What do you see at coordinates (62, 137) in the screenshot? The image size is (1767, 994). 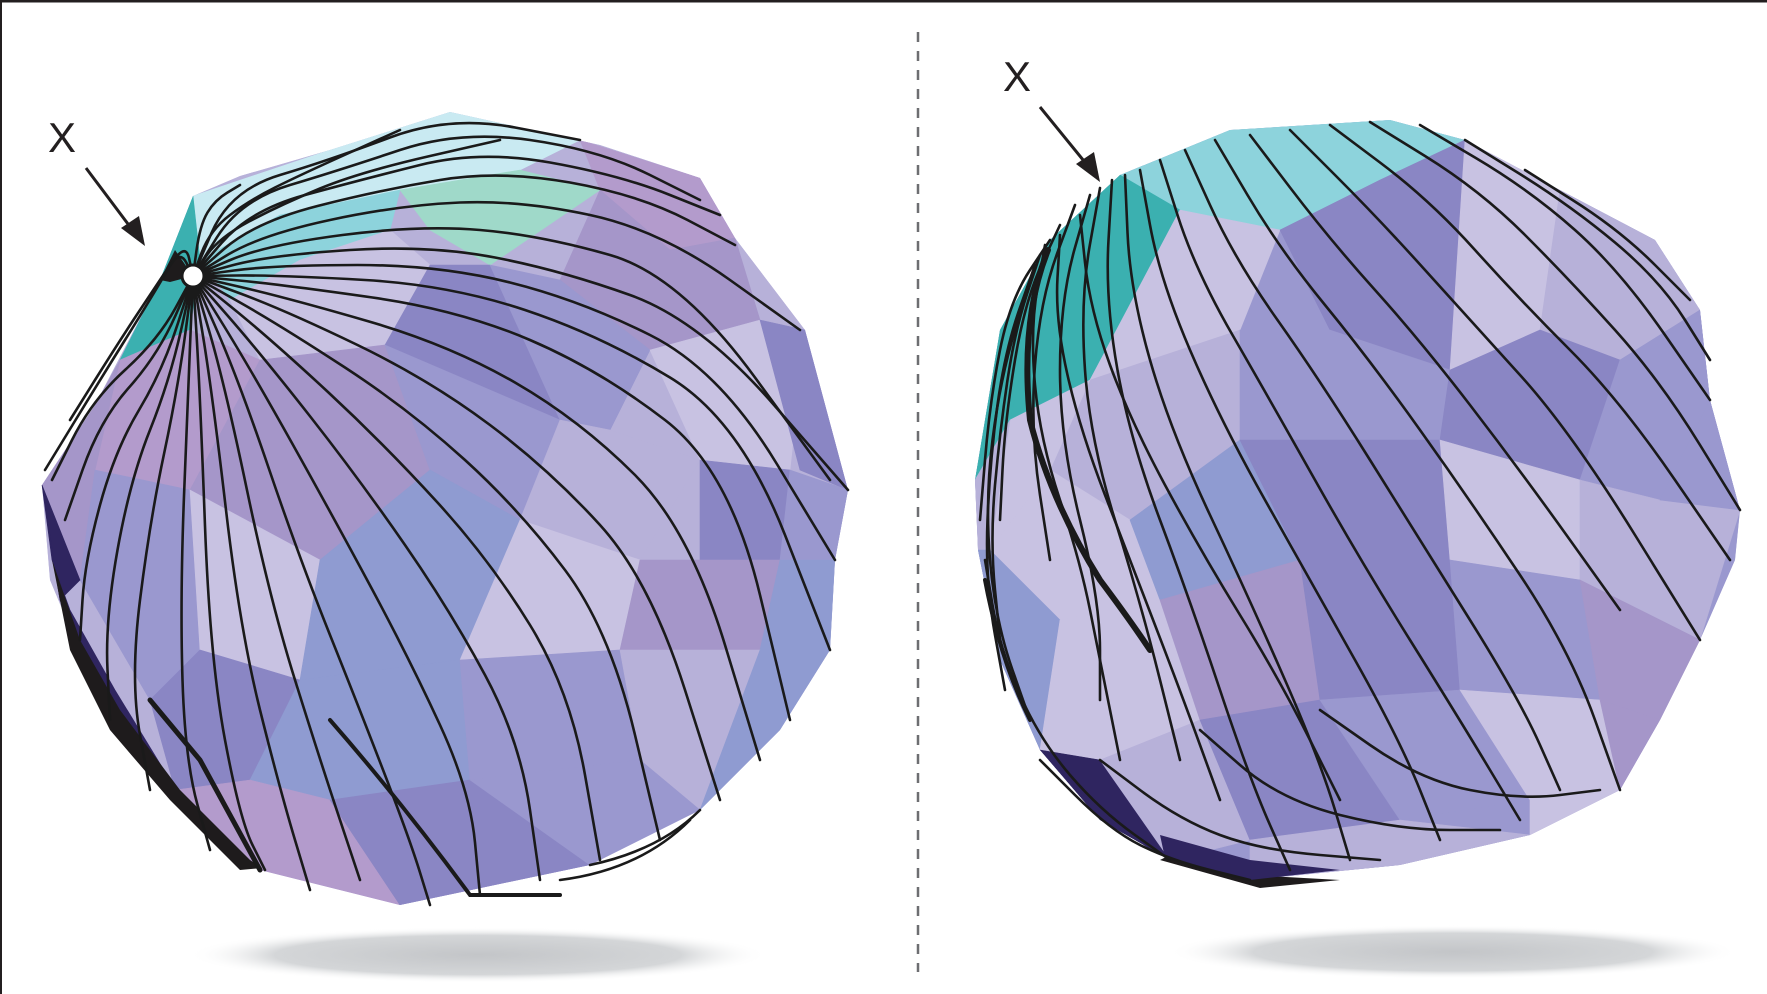 I see `left-marker-label: X` at bounding box center [62, 137].